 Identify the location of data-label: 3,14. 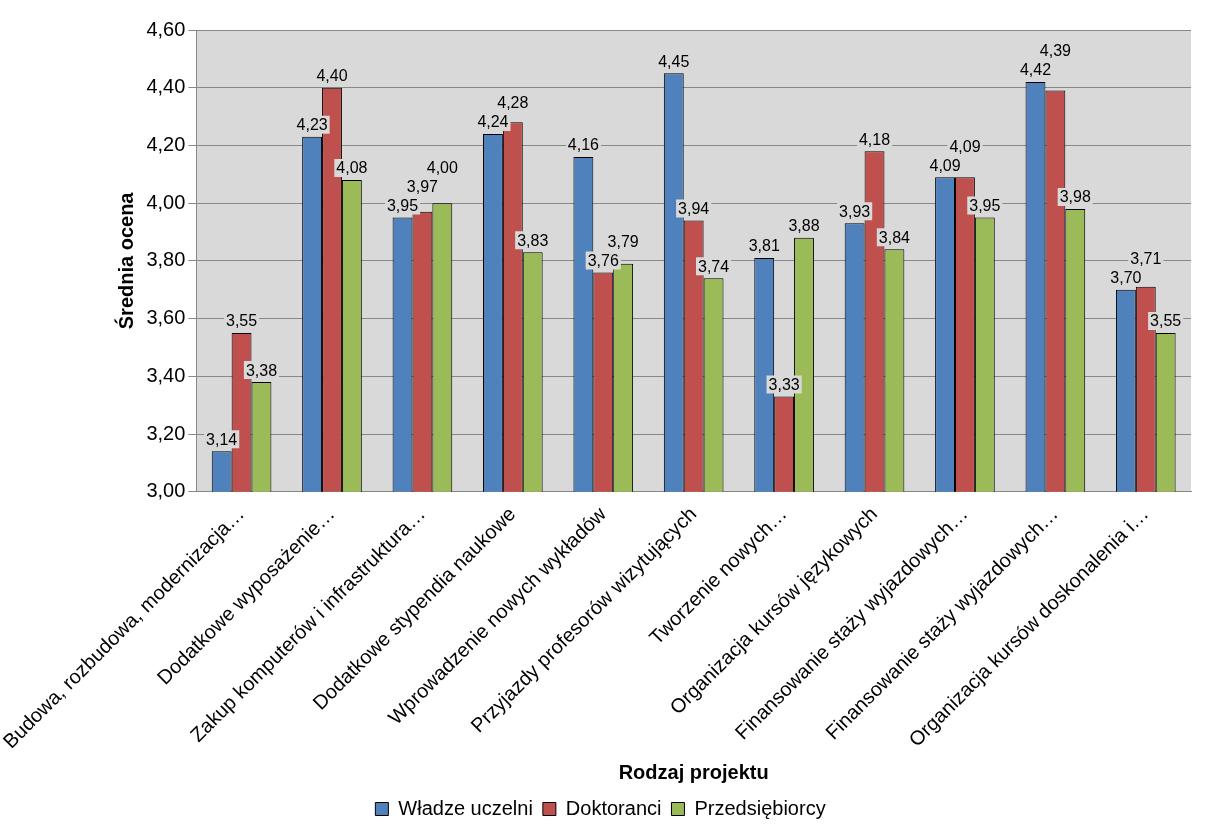
(222, 439).